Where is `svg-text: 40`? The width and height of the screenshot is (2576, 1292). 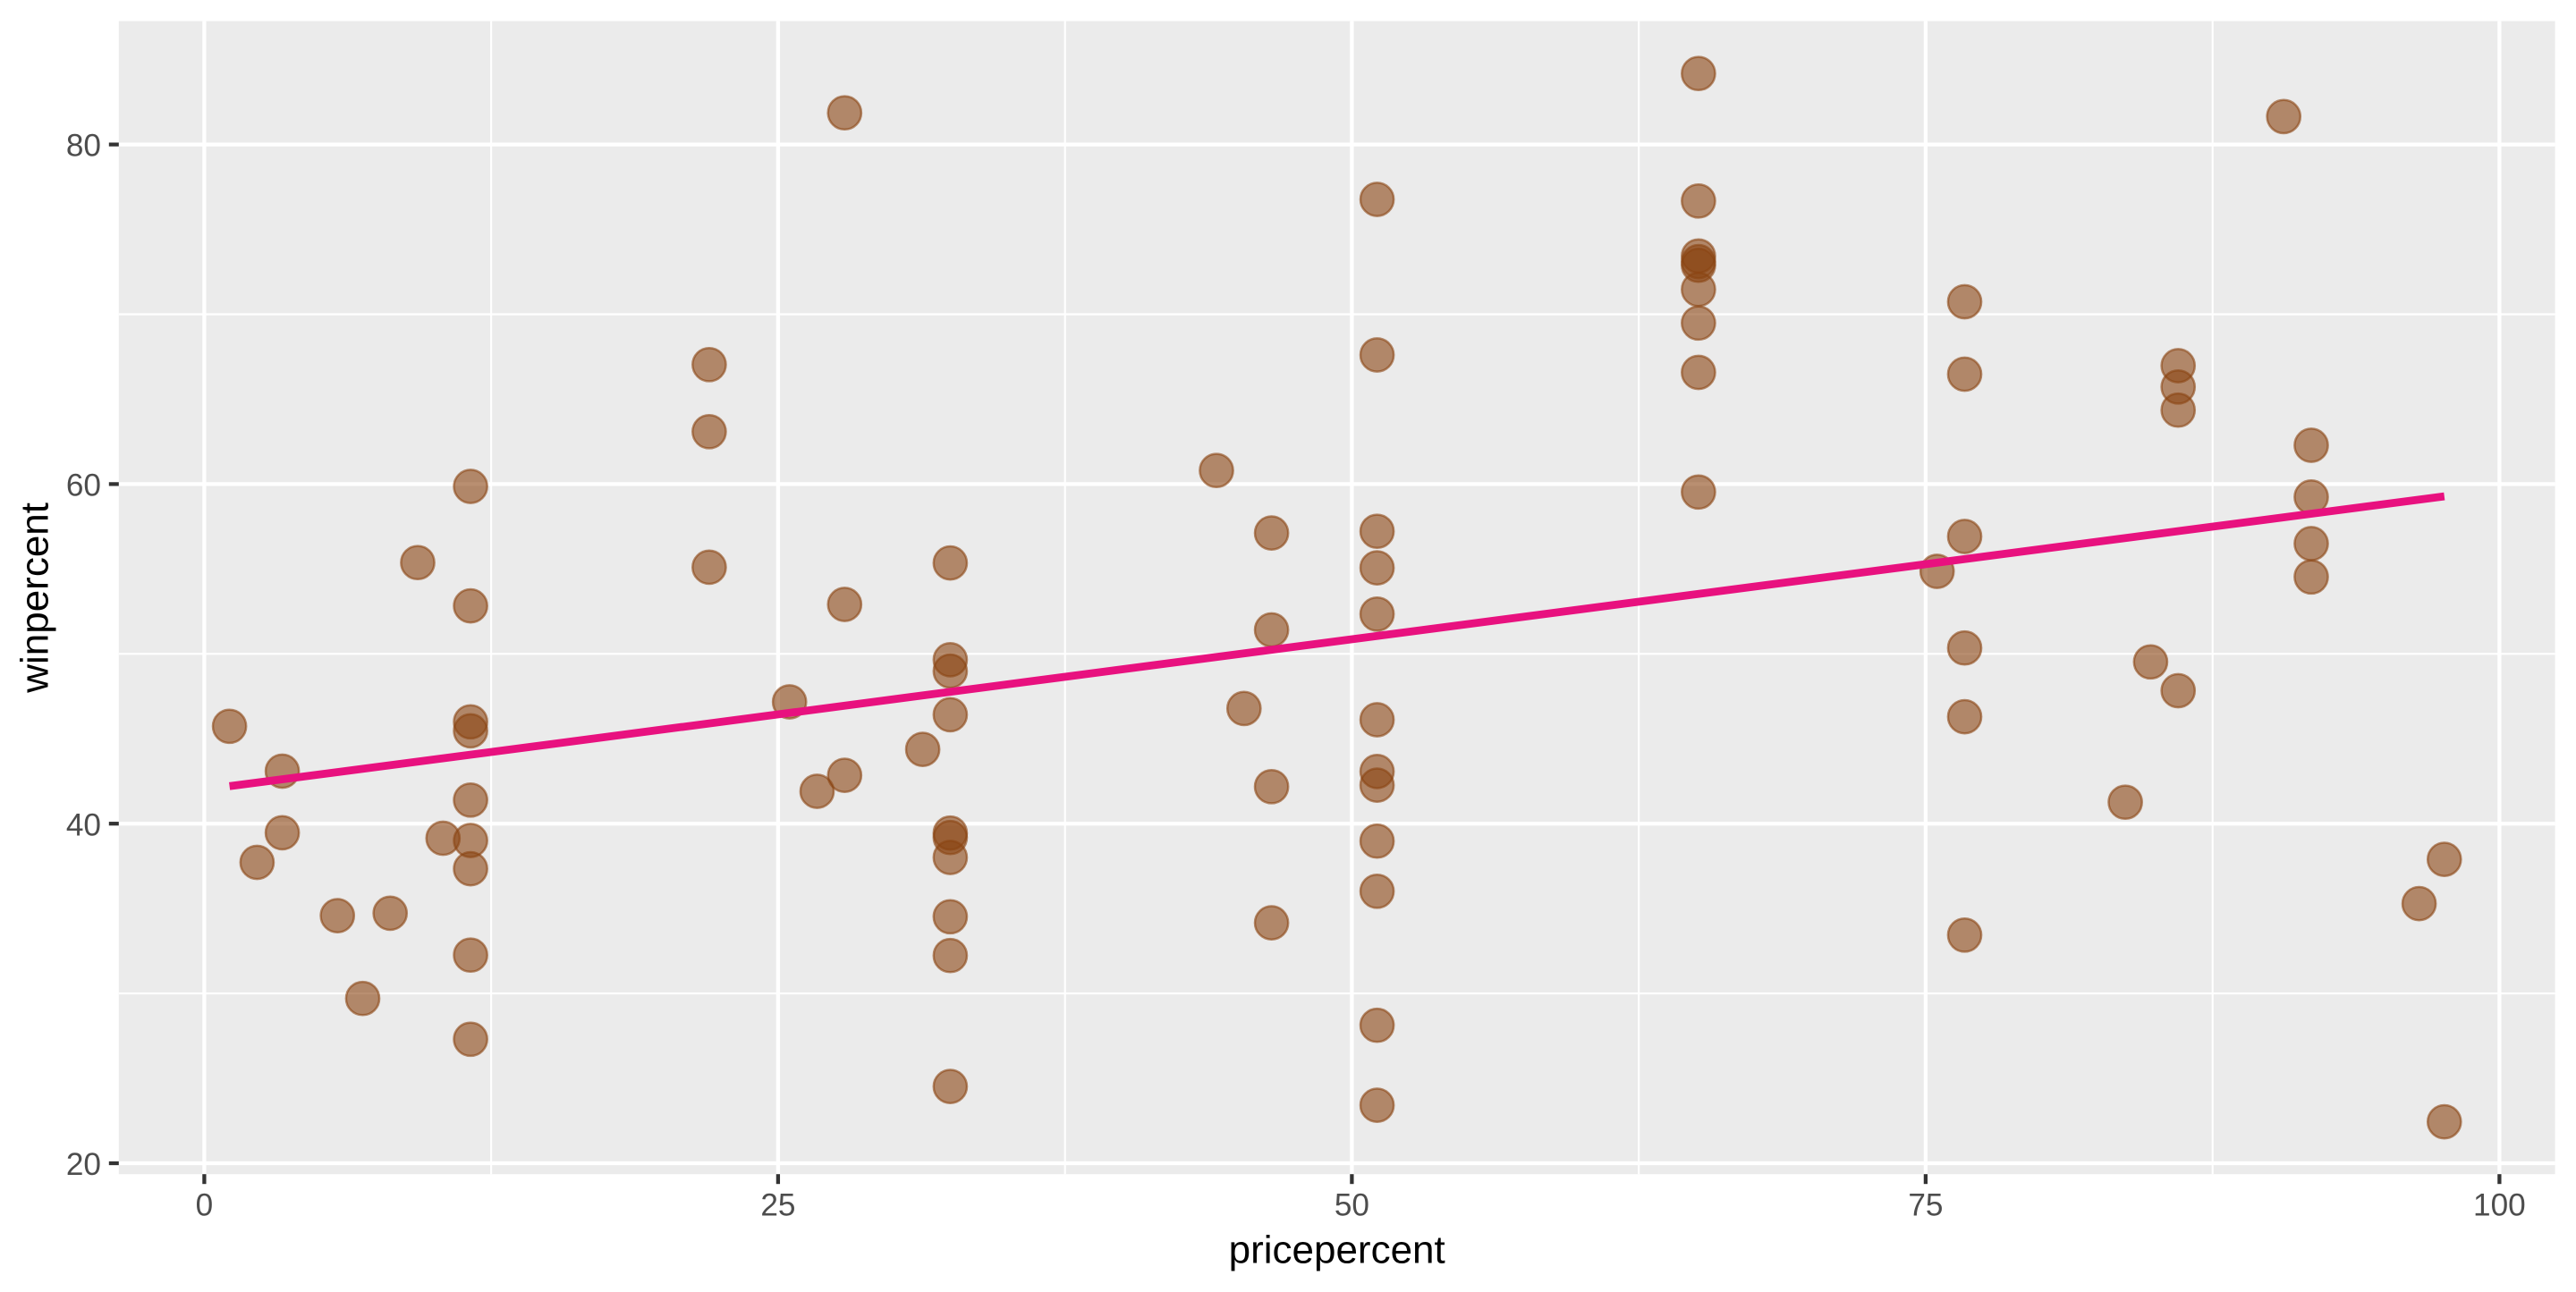 svg-text: 40 is located at coordinates (83, 825).